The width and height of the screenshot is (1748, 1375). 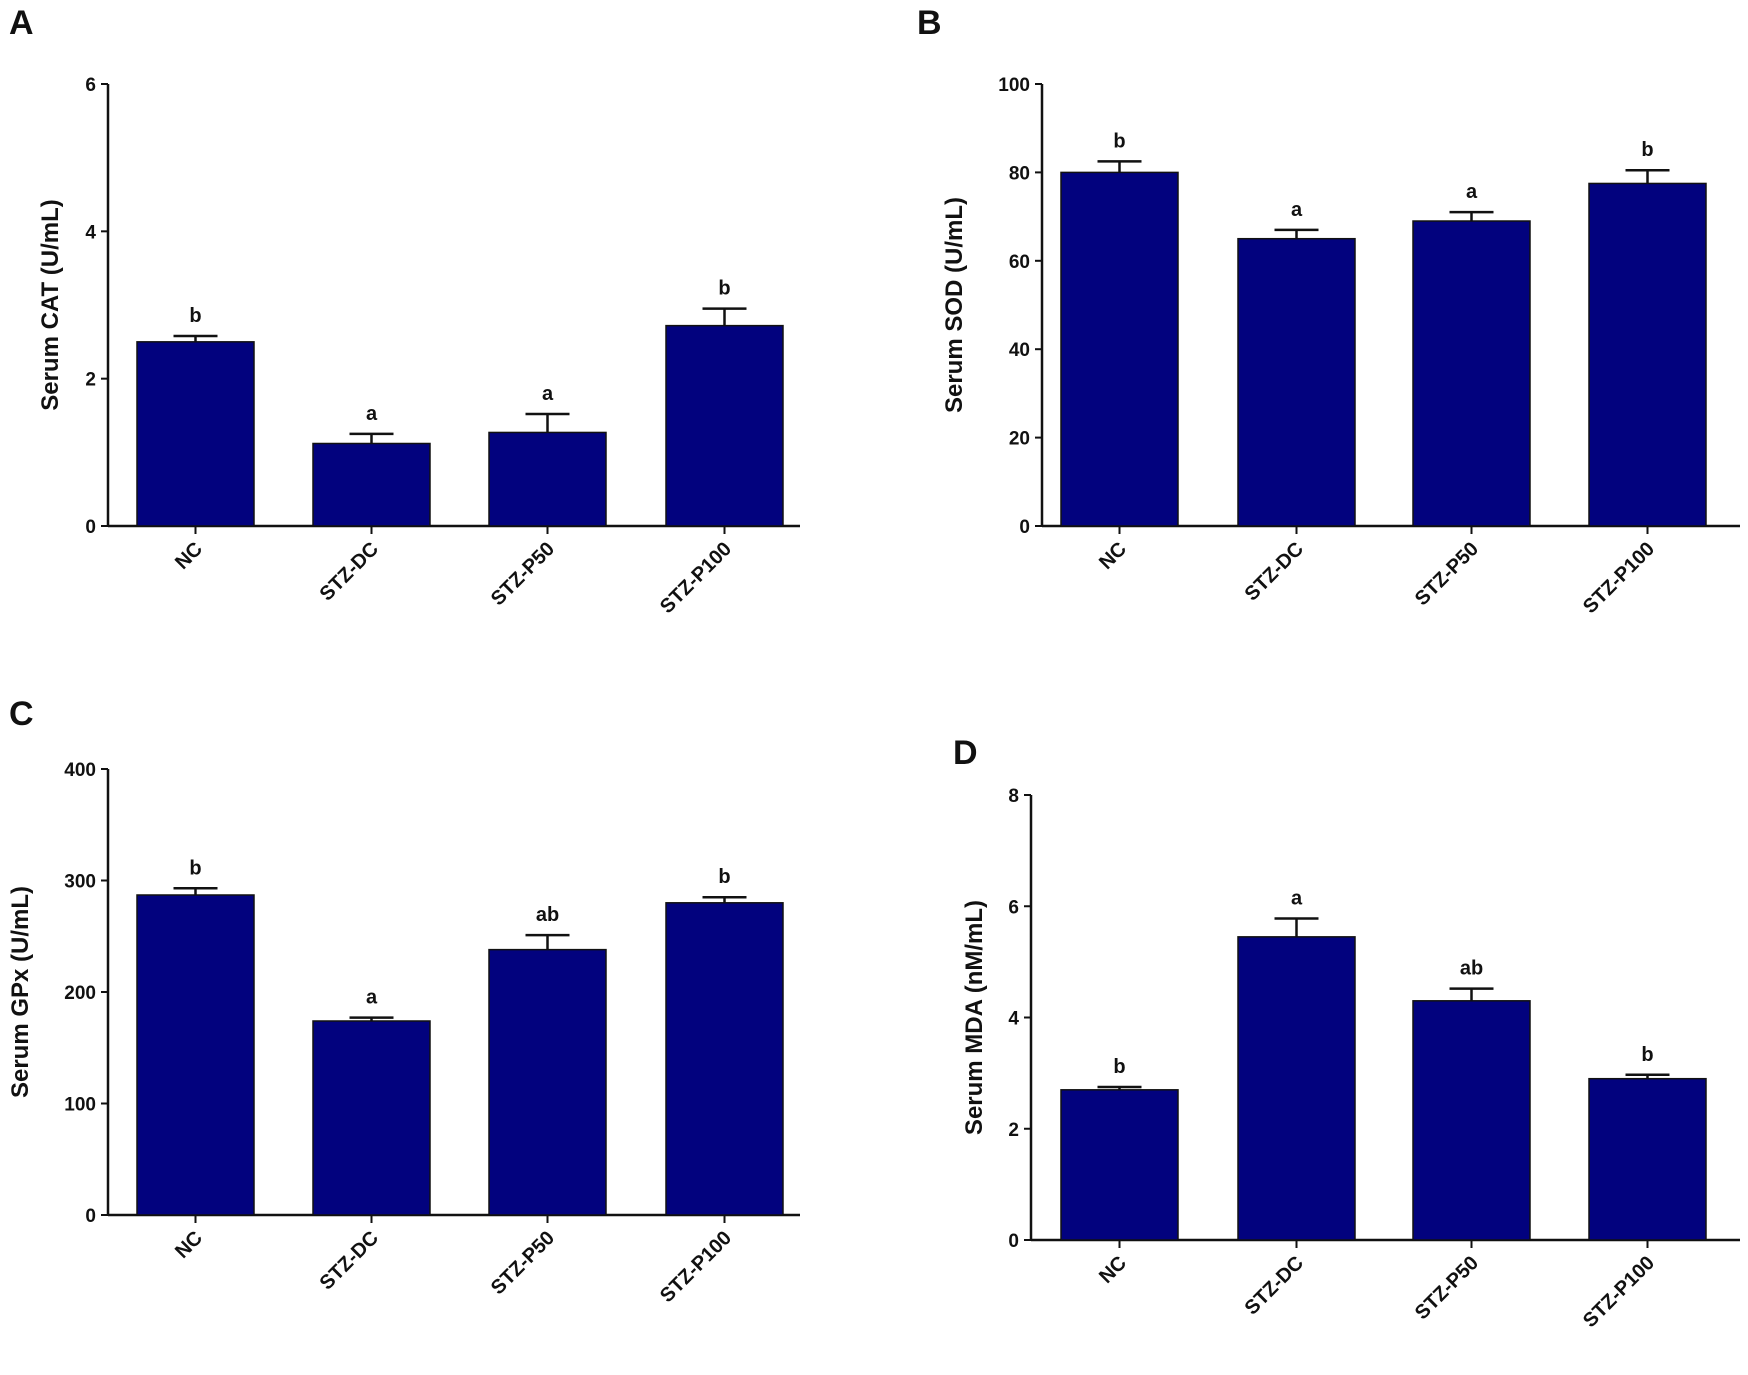 I want to click on panel-label: C, so click(x=21, y=714).